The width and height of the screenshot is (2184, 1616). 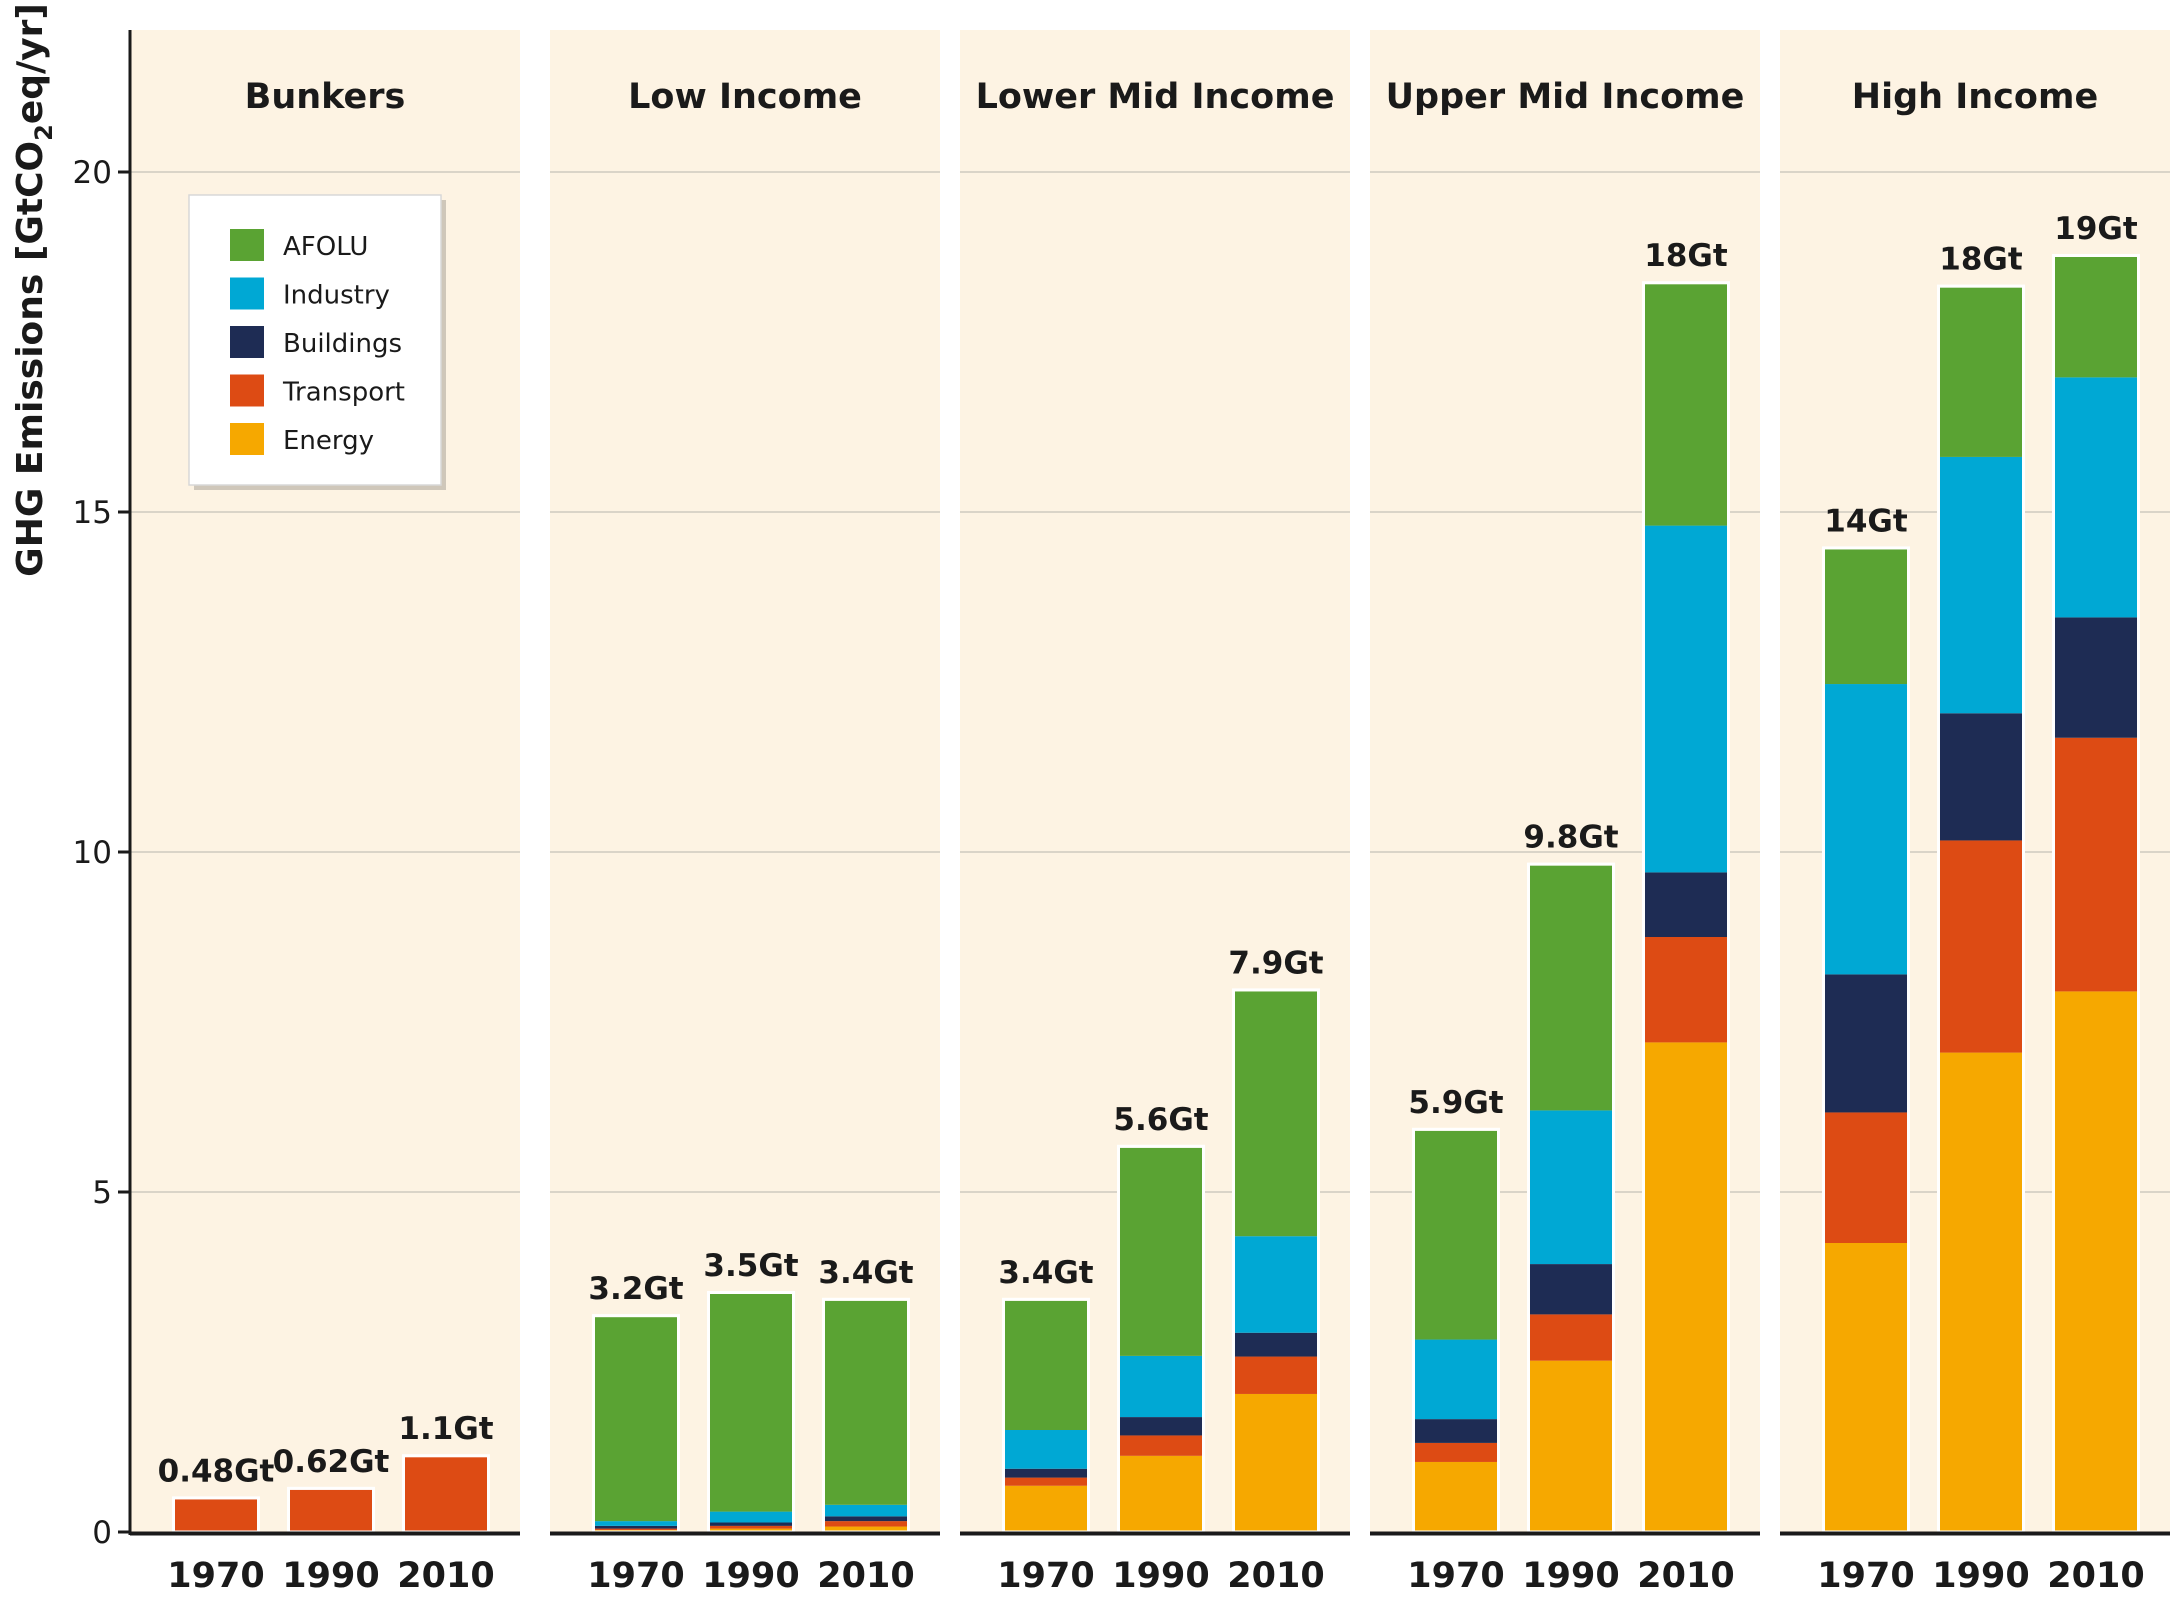 What do you see at coordinates (1565, 97) in the screenshot?
I see `panel-title: Upper Mid Income` at bounding box center [1565, 97].